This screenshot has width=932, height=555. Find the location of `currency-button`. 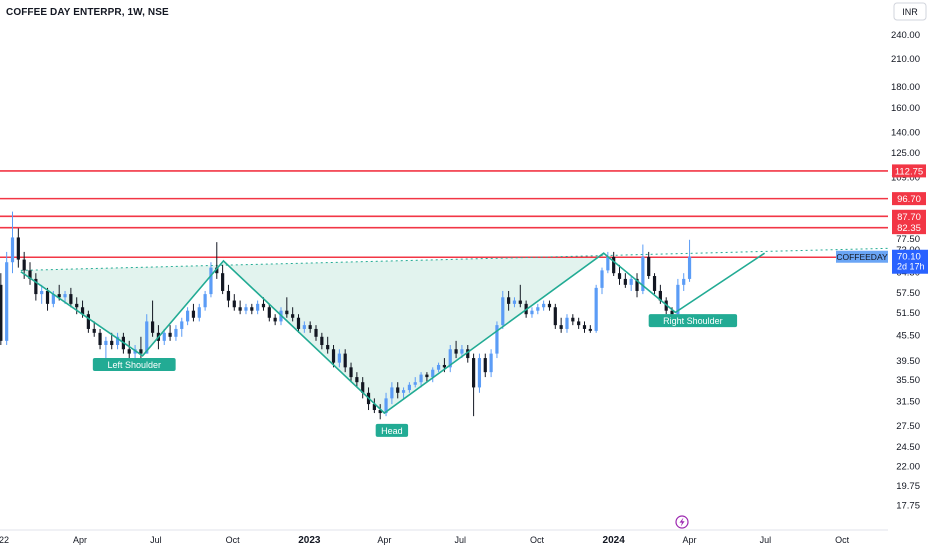

currency-button is located at coordinates (910, 11).